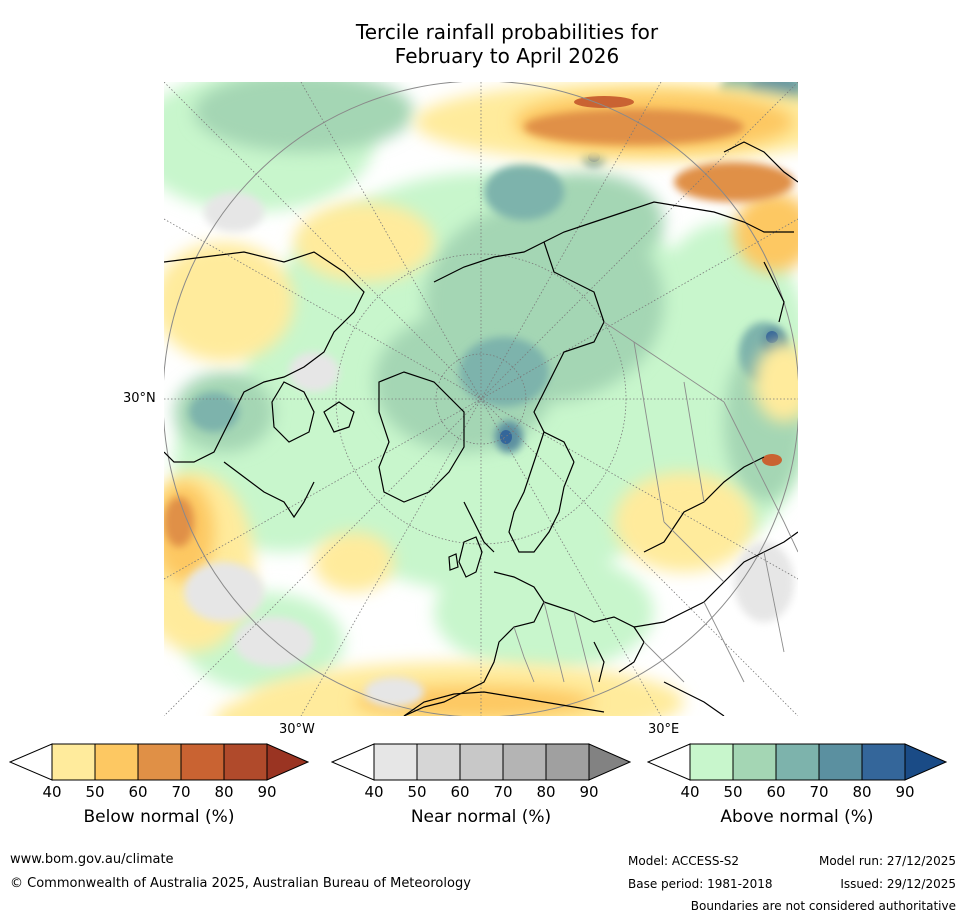  What do you see at coordinates (905, 792) in the screenshot?
I see `colorbar-above-tick: 90` at bounding box center [905, 792].